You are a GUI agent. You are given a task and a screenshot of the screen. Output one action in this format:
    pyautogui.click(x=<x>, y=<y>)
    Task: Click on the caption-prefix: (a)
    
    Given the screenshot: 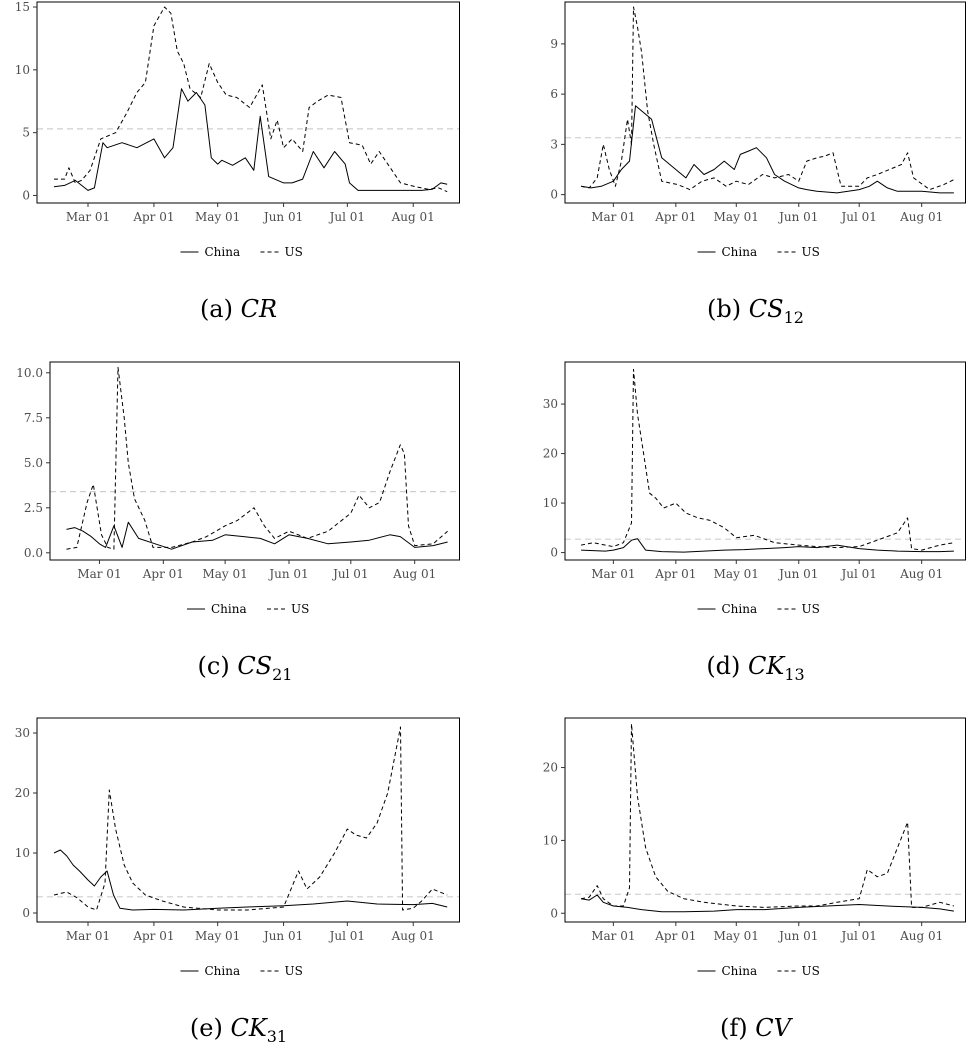 What is the action you would take?
    pyautogui.click(x=220, y=309)
    